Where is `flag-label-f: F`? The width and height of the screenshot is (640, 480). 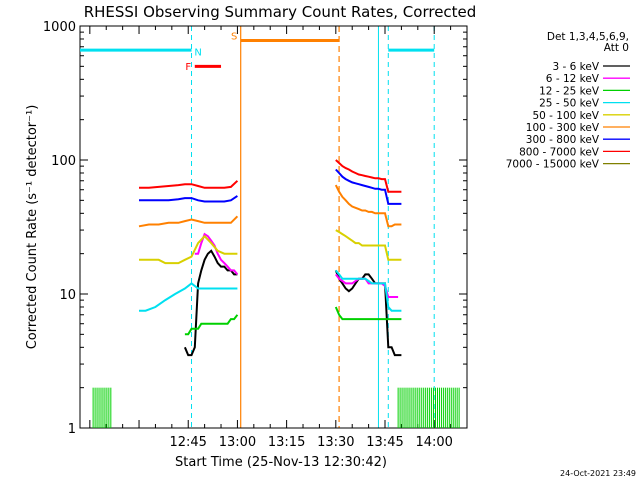 flag-label-f: F is located at coordinates (188, 67).